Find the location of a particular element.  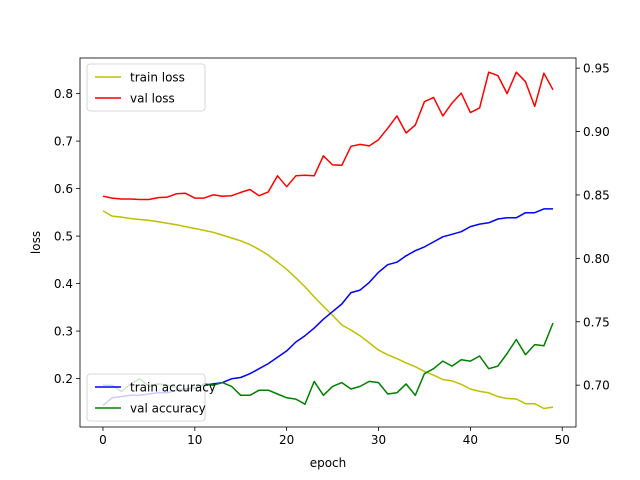

legend-label: val loss is located at coordinates (152, 99).